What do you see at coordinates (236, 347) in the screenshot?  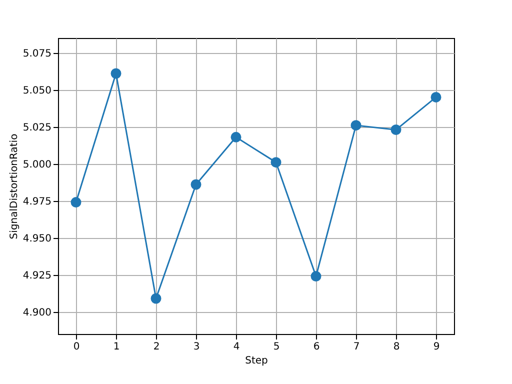 I see `x-tick-label: 4` at bounding box center [236, 347].